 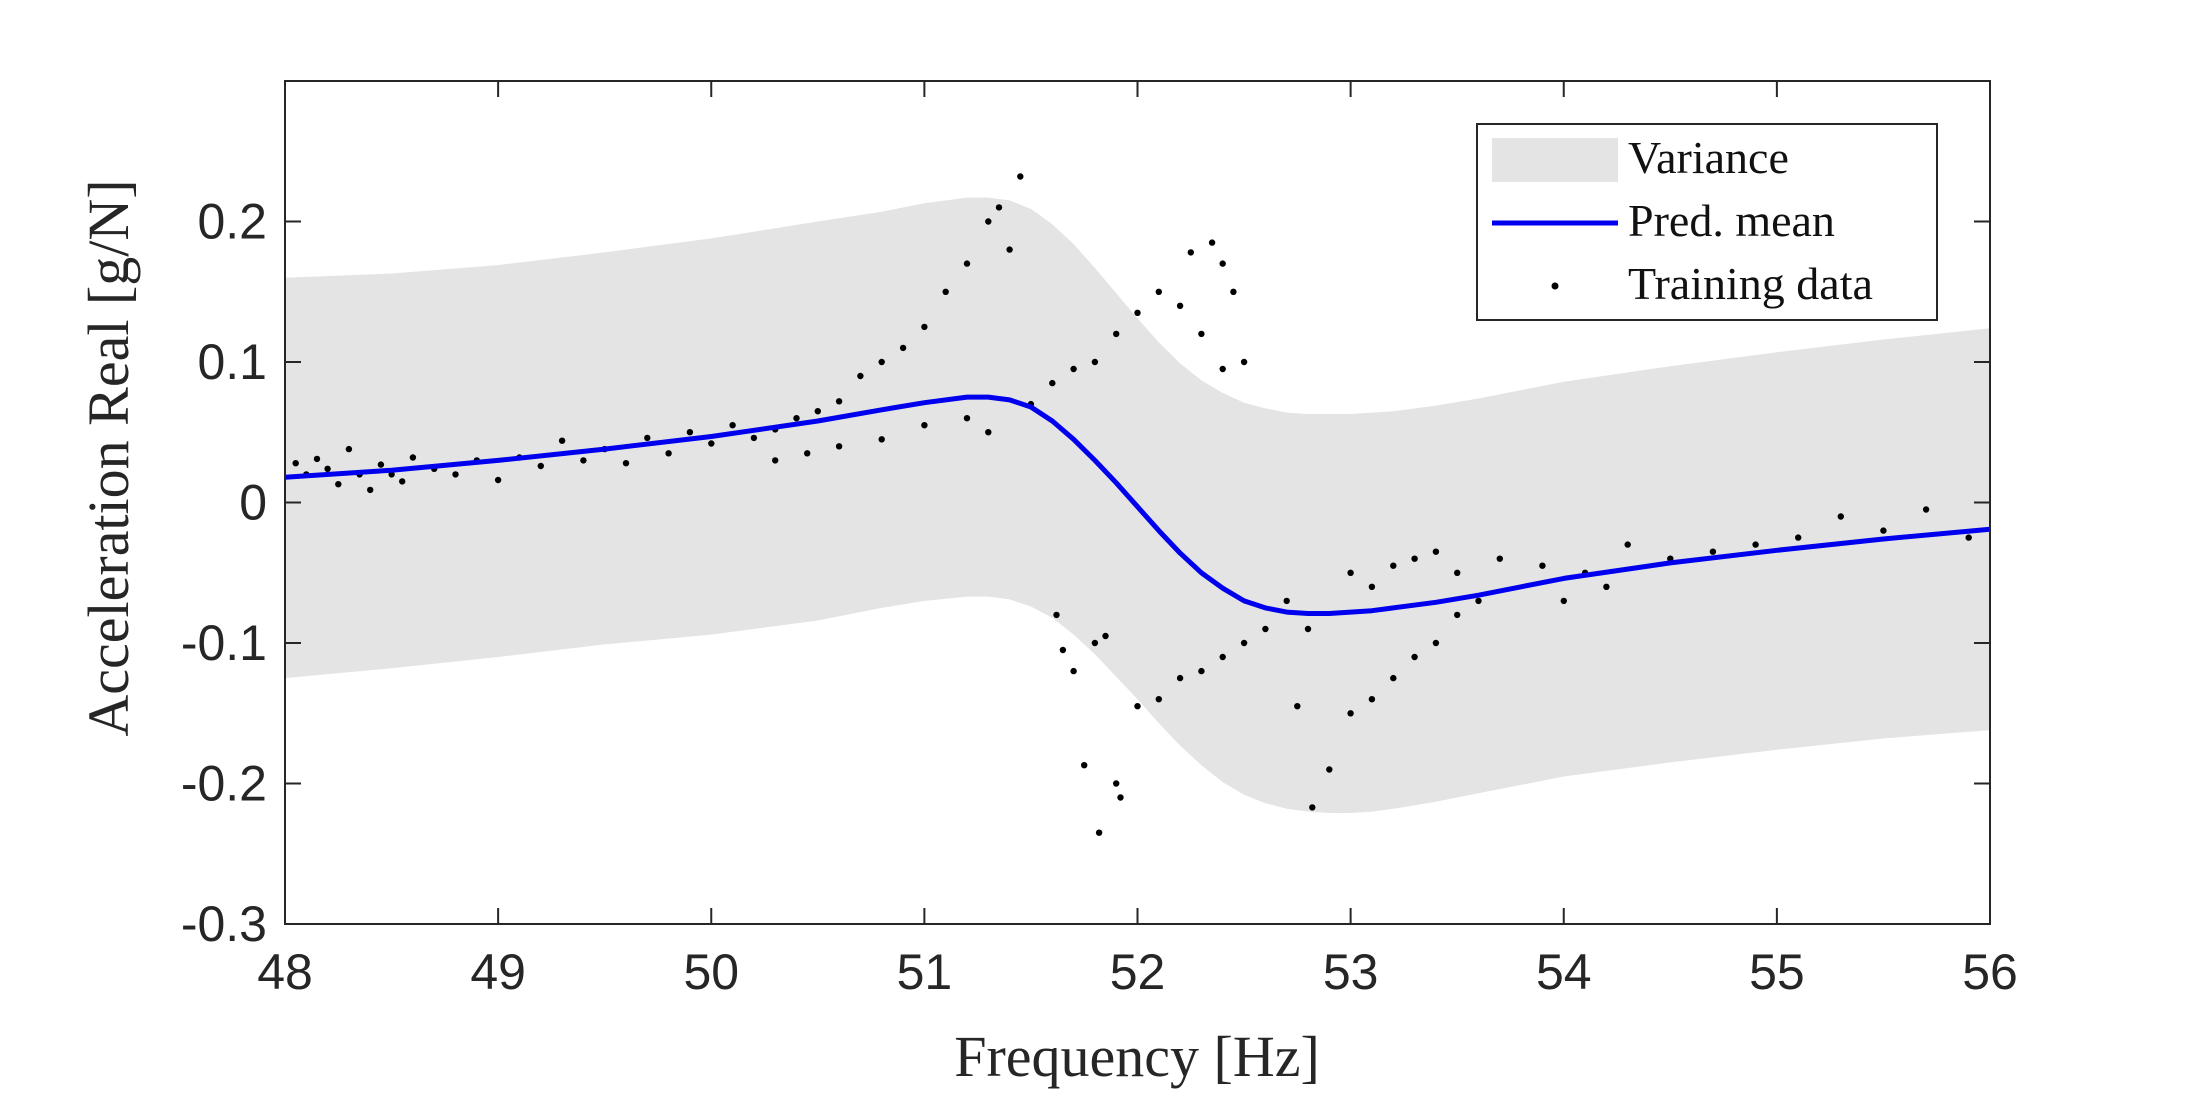 I want to click on legend-label-pred-mean: Pred. mean, so click(x=1731, y=220).